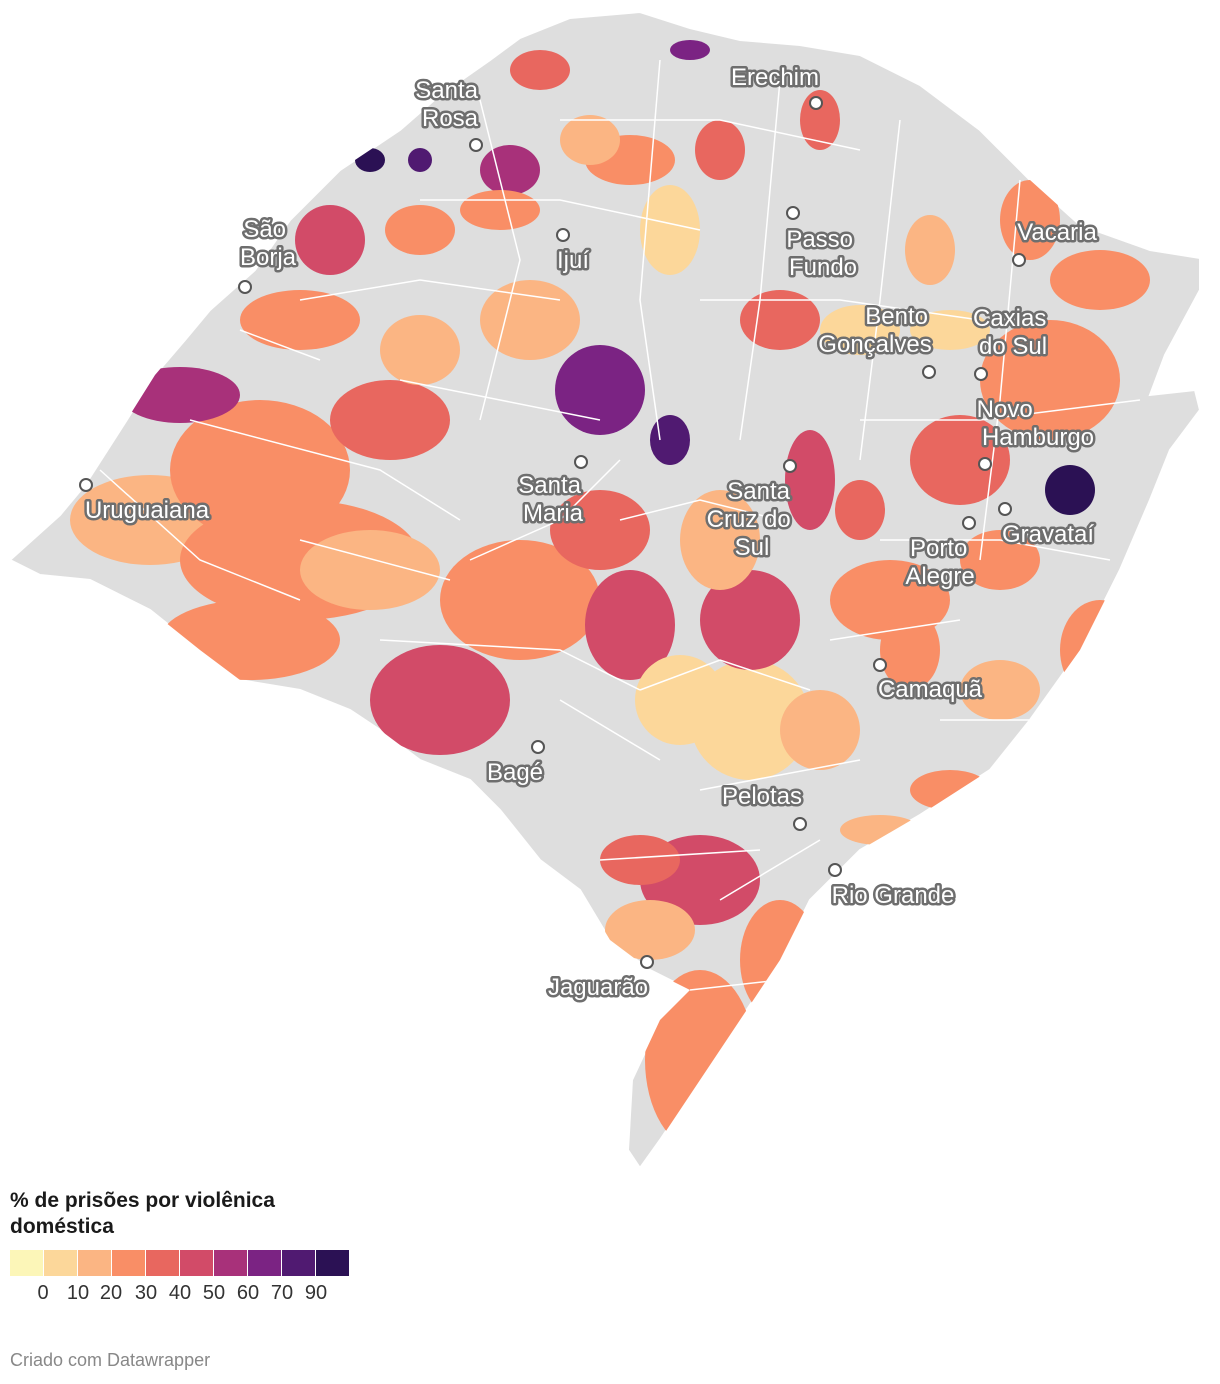  I want to click on svg-text: Erechim, so click(775, 77).